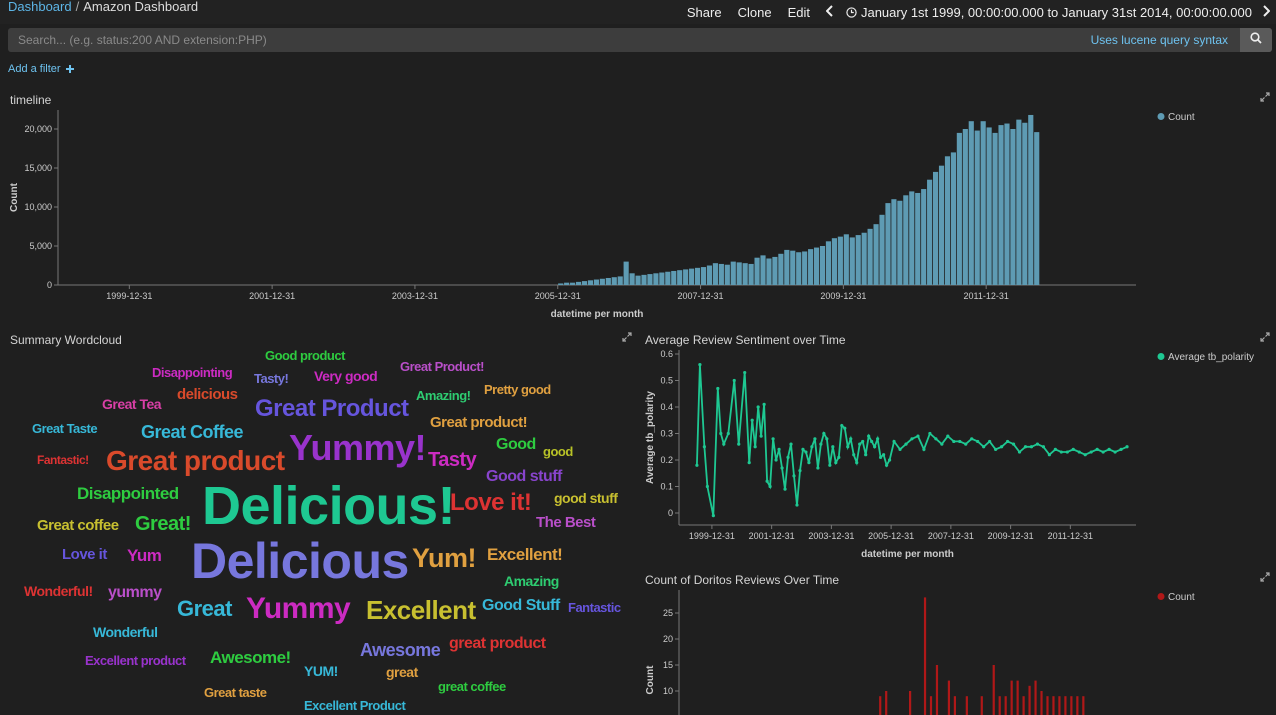 The width and height of the screenshot is (1276, 715). Describe the element at coordinates (516, 444) in the screenshot. I see `wordcloud-word: Good` at that location.